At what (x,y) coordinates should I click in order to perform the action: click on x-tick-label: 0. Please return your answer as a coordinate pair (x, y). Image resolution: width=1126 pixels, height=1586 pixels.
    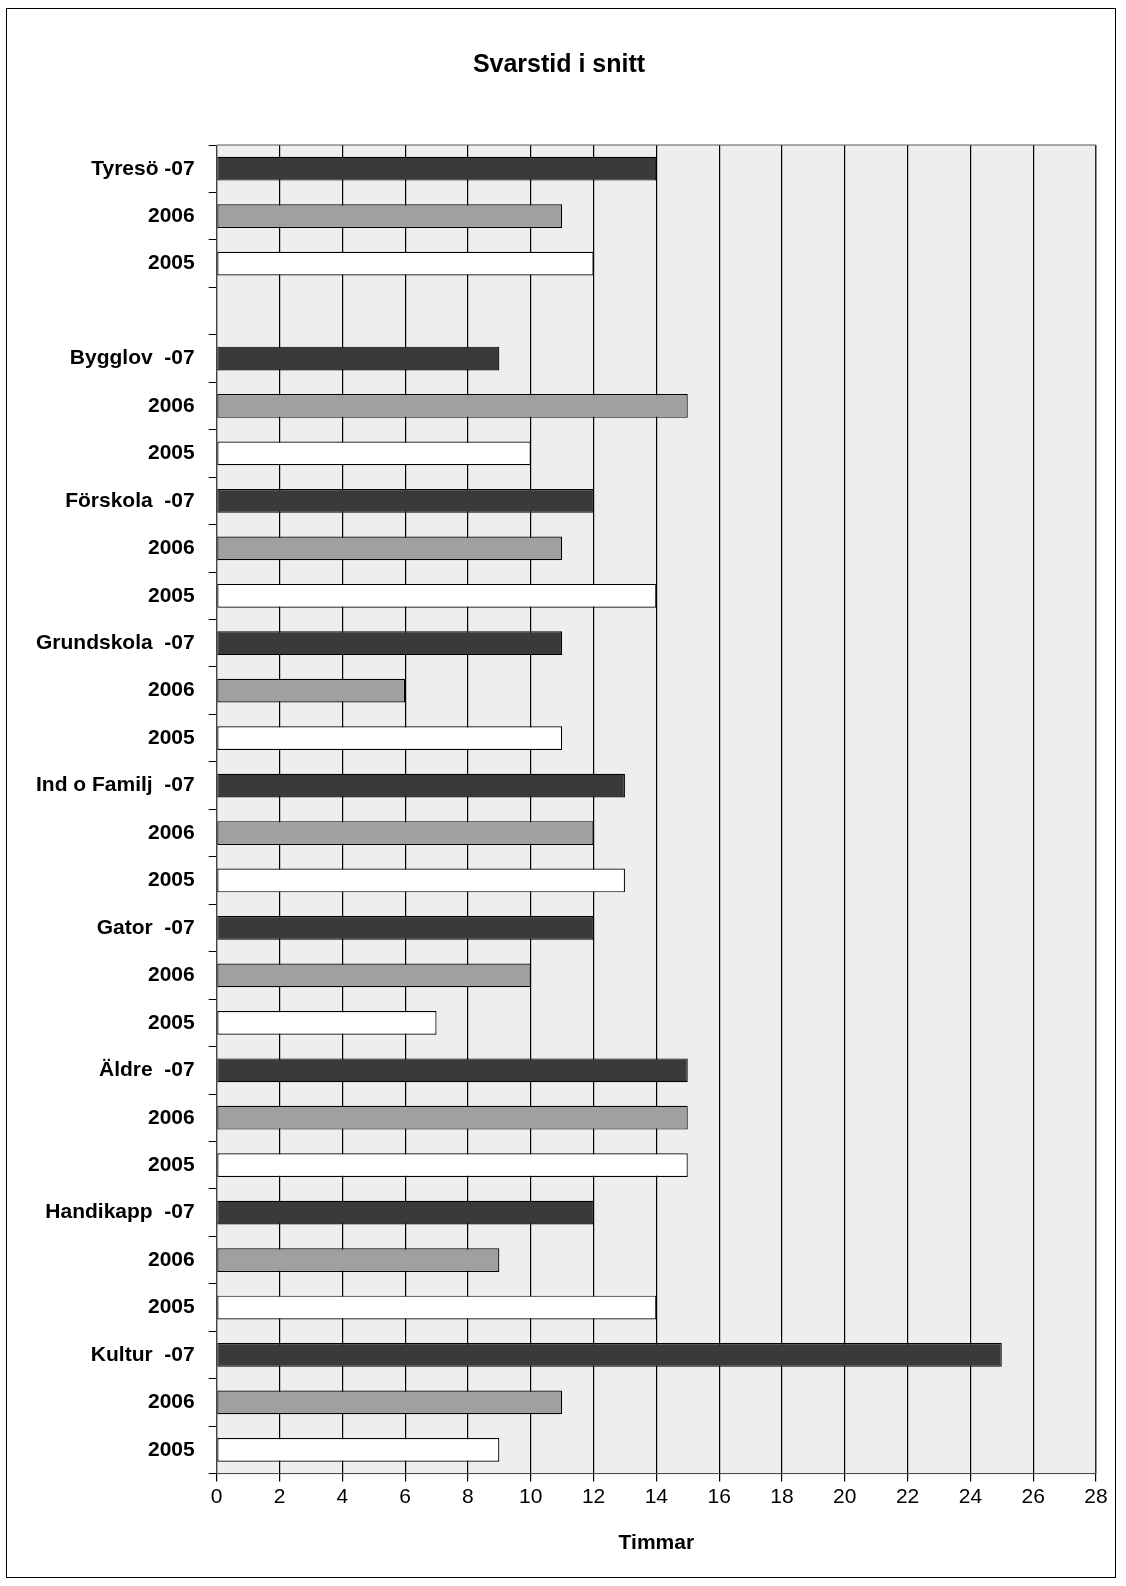
    Looking at the image, I should click on (216, 1495).